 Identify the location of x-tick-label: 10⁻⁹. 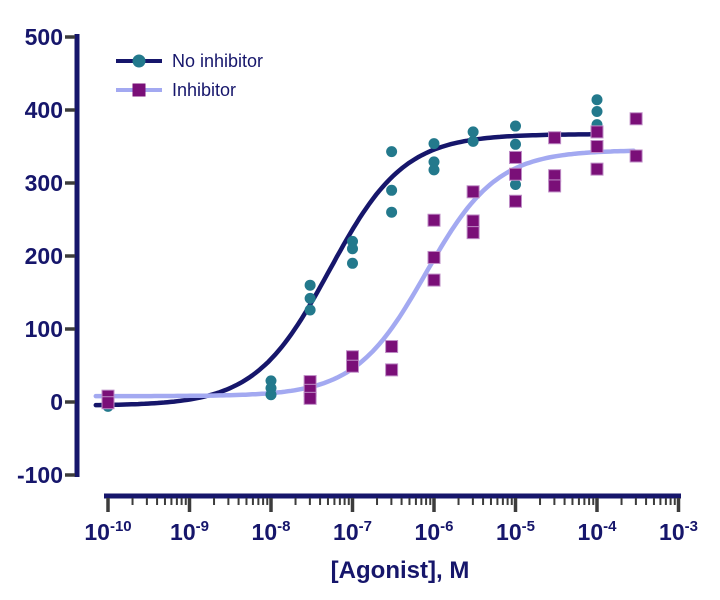
(189, 531).